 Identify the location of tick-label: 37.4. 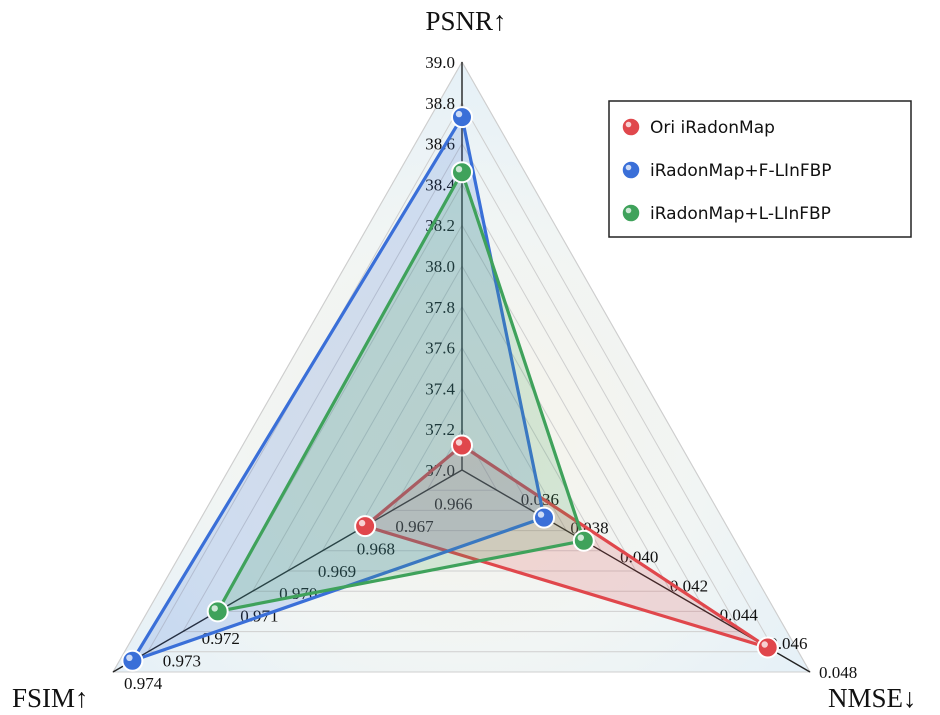
(440, 388).